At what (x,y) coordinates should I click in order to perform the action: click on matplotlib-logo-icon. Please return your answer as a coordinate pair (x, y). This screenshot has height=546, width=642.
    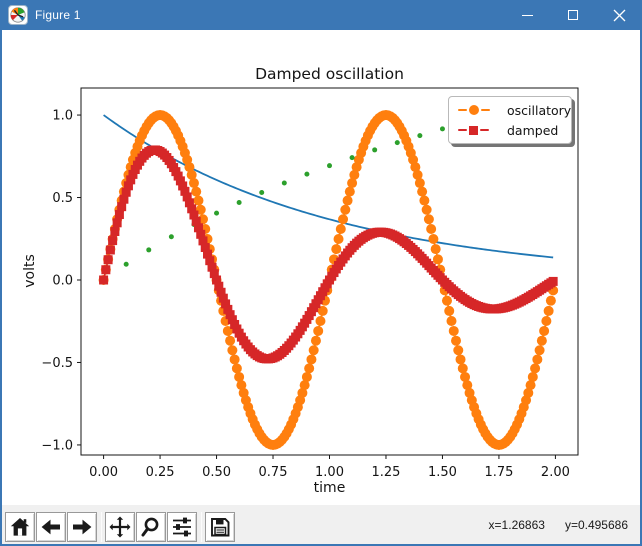
    Looking at the image, I should click on (18, 15).